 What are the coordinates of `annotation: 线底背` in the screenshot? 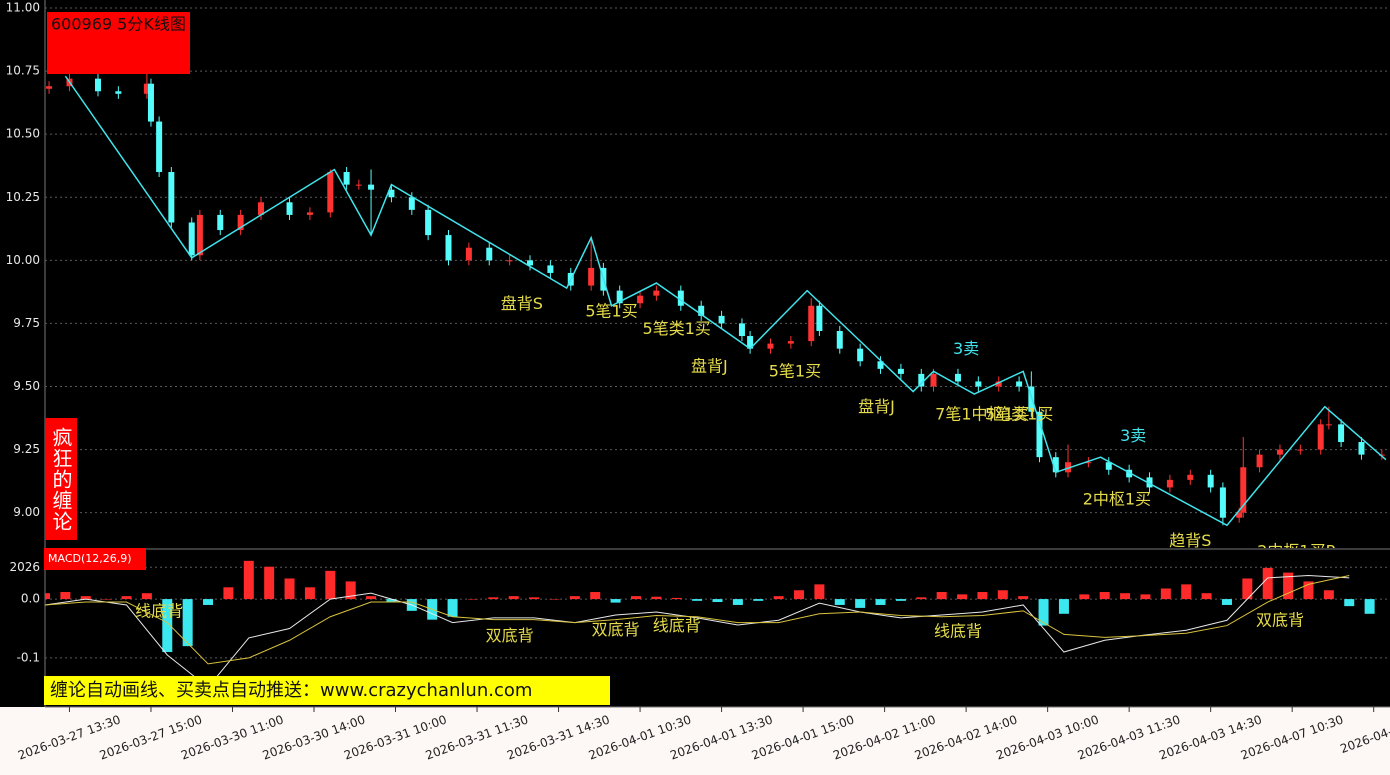 It's located at (958, 631).